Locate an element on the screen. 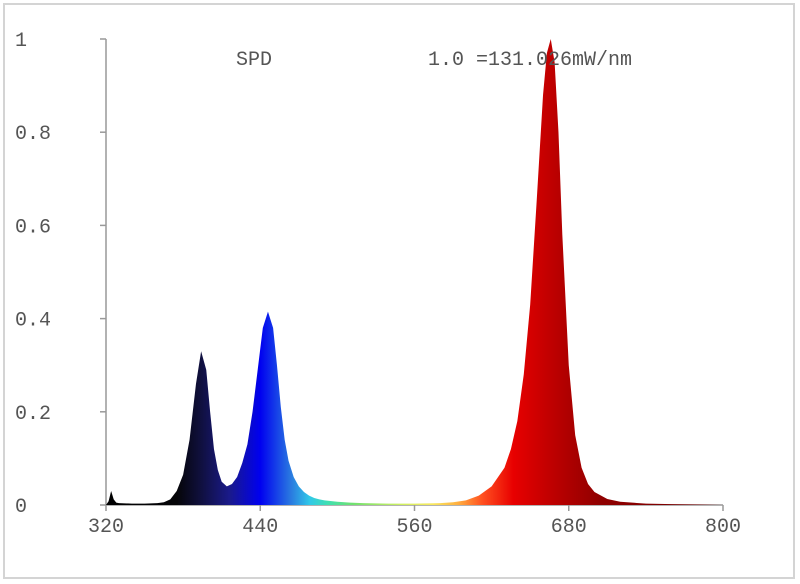  y-tick-label-0.2: 0.2 is located at coordinates (33, 414).